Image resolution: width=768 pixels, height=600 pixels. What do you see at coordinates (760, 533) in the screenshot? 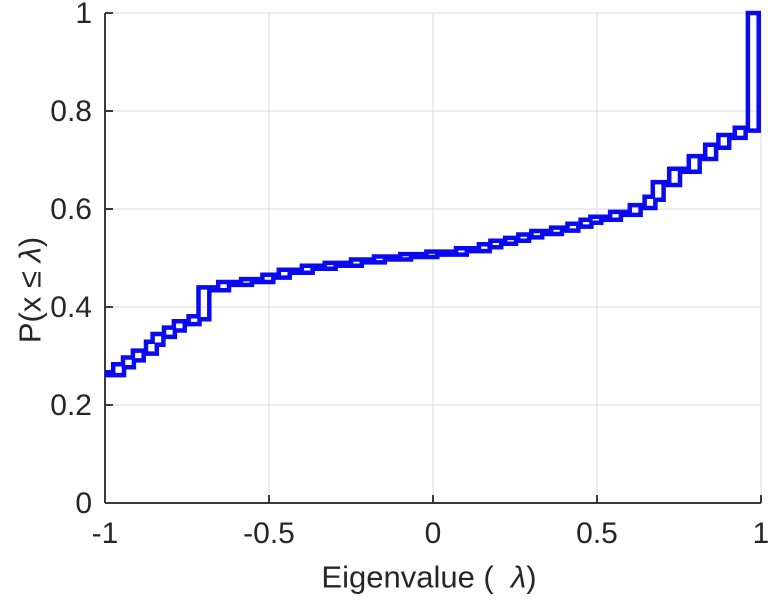
I see `x-tick-label: 1` at bounding box center [760, 533].